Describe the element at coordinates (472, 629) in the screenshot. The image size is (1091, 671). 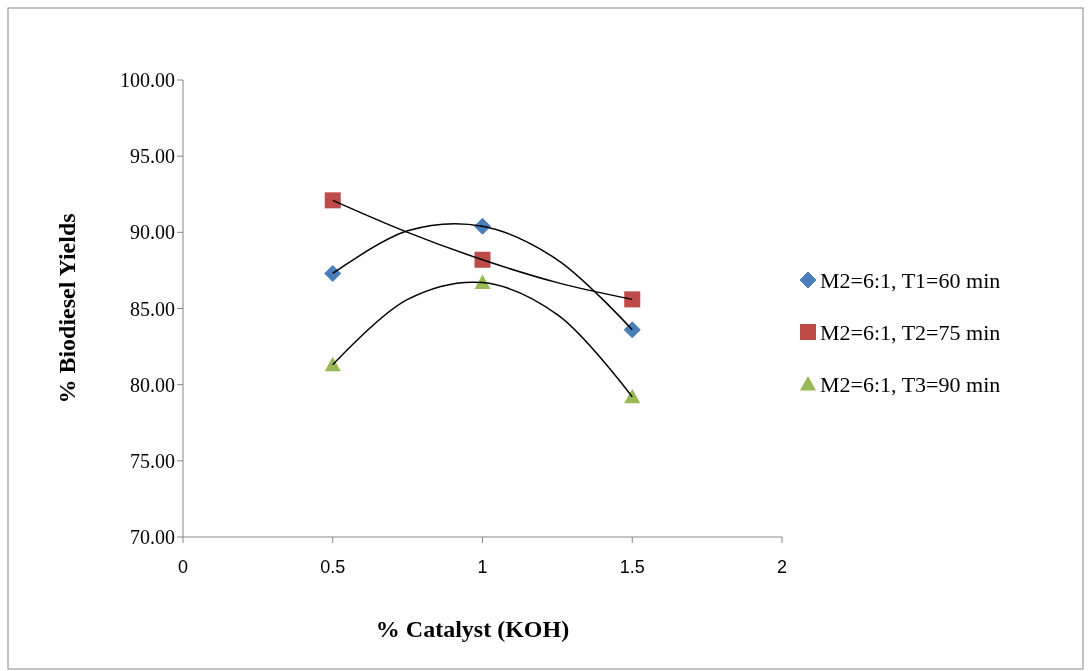
I see `x-axis-title: % Catalyst (KOH)` at that location.